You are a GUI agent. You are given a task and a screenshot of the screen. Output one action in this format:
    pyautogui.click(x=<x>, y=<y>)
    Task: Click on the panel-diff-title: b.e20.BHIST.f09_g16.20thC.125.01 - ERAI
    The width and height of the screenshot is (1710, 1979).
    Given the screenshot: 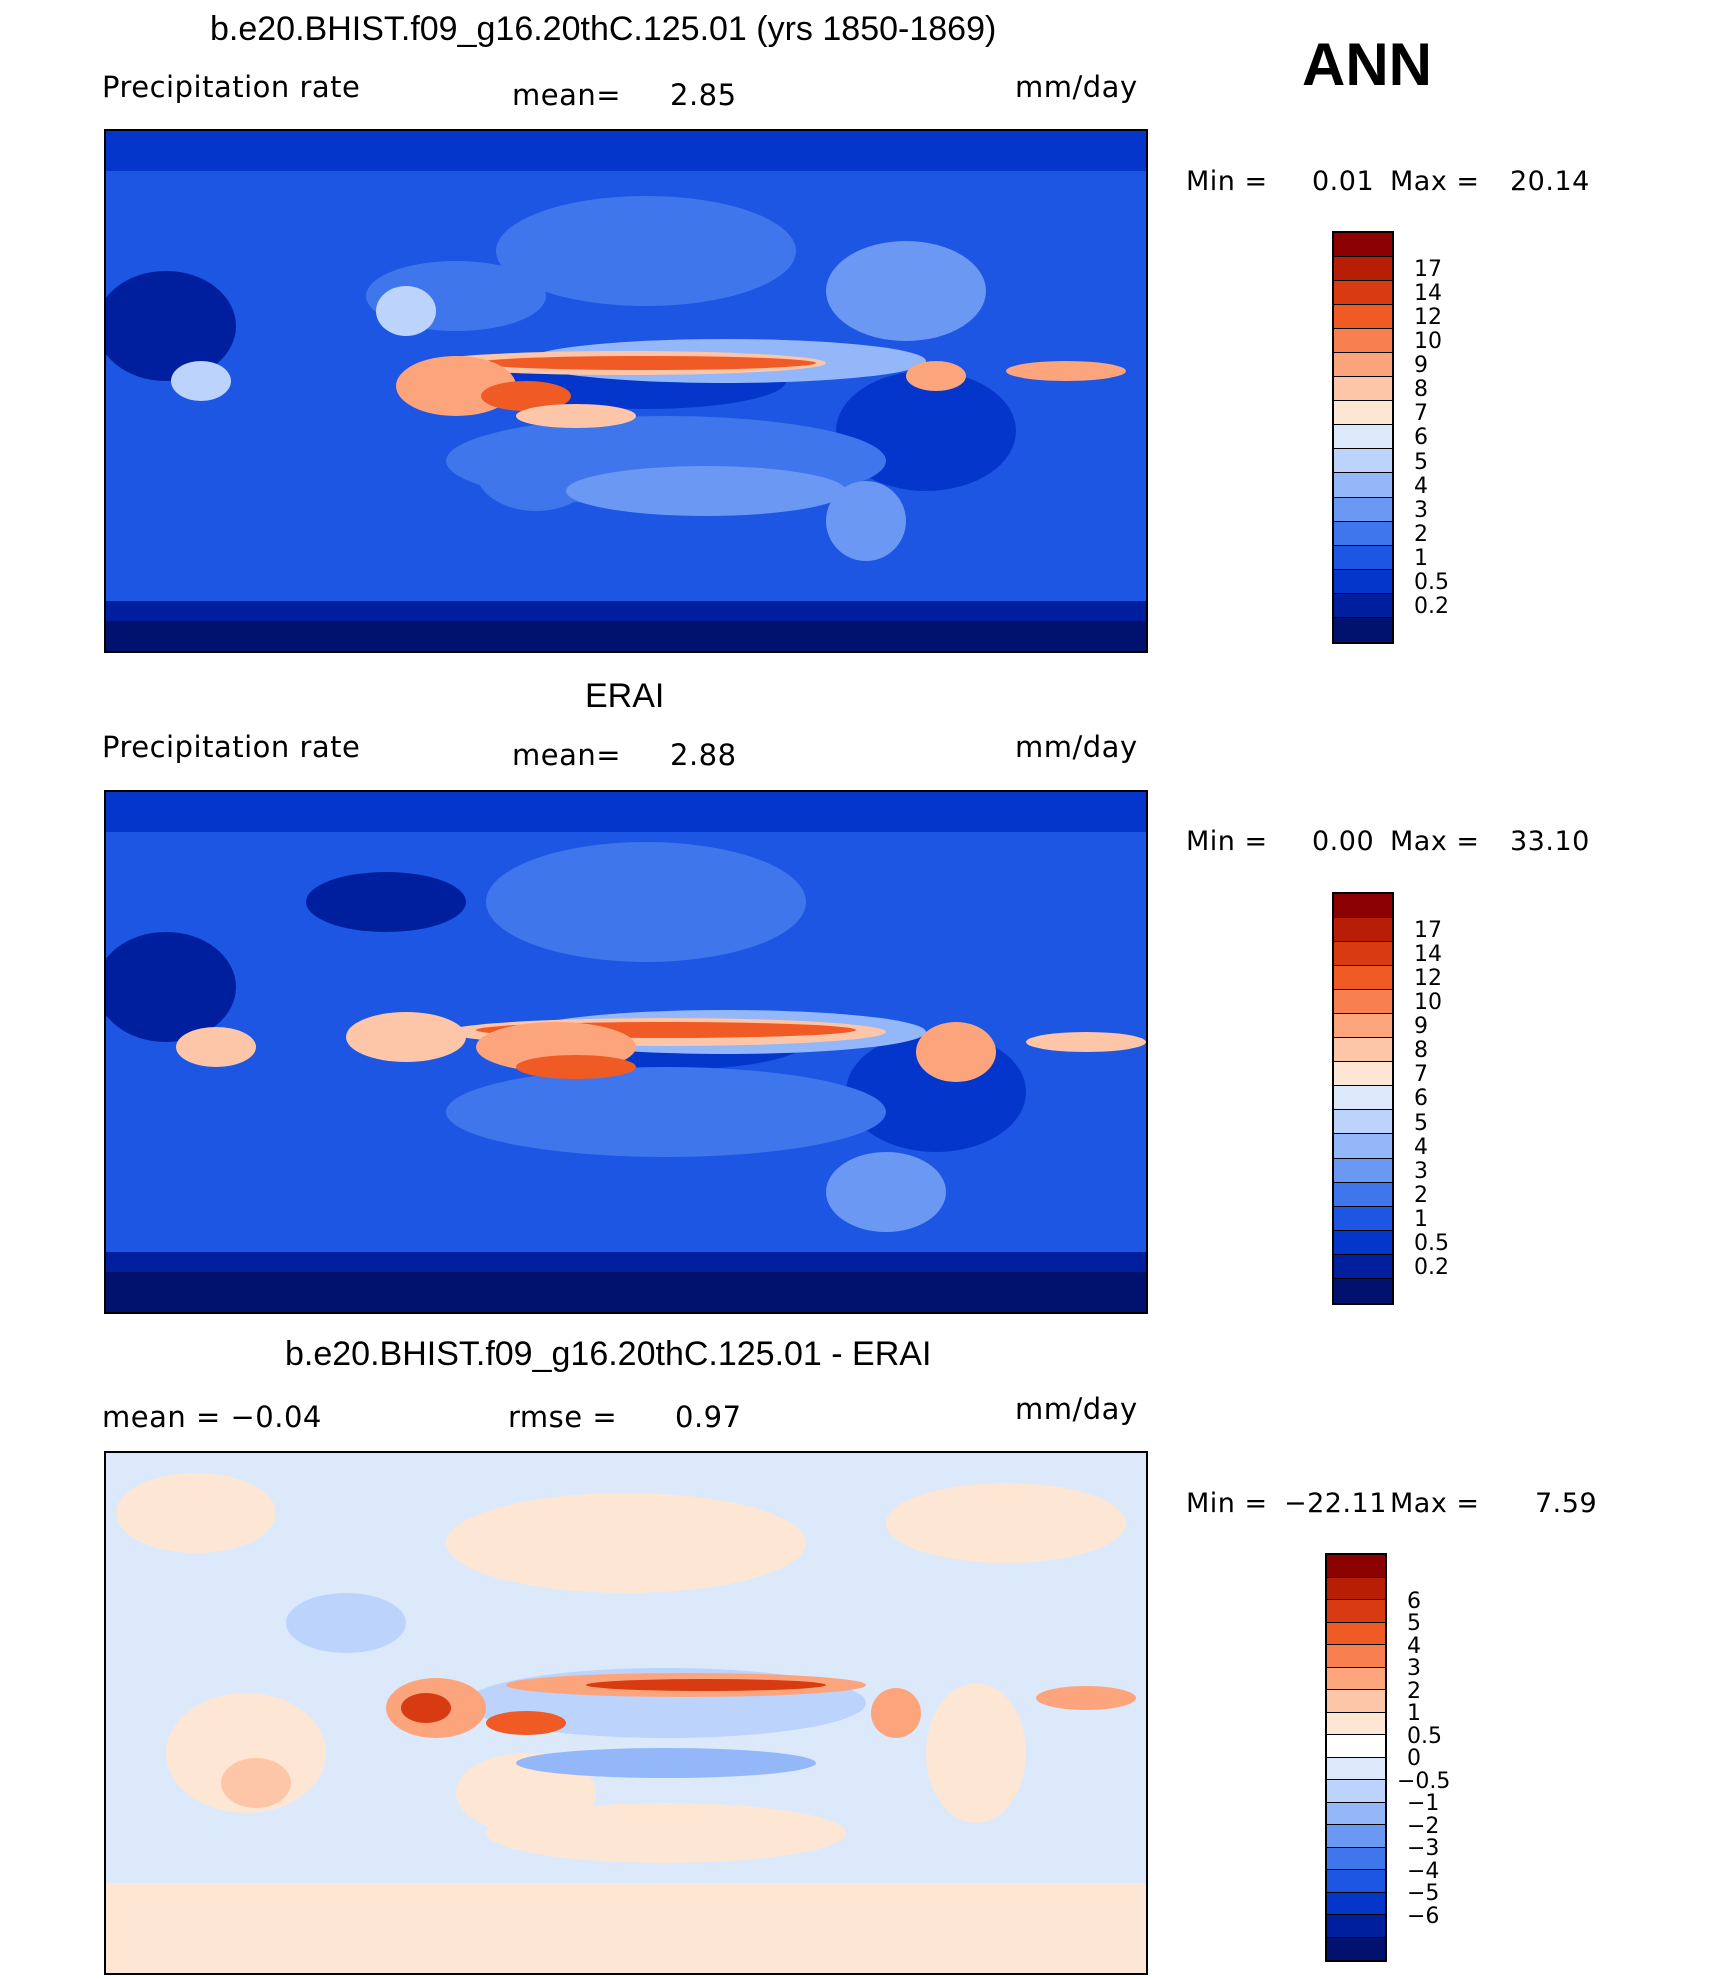 What is the action you would take?
    pyautogui.click(x=608, y=1354)
    